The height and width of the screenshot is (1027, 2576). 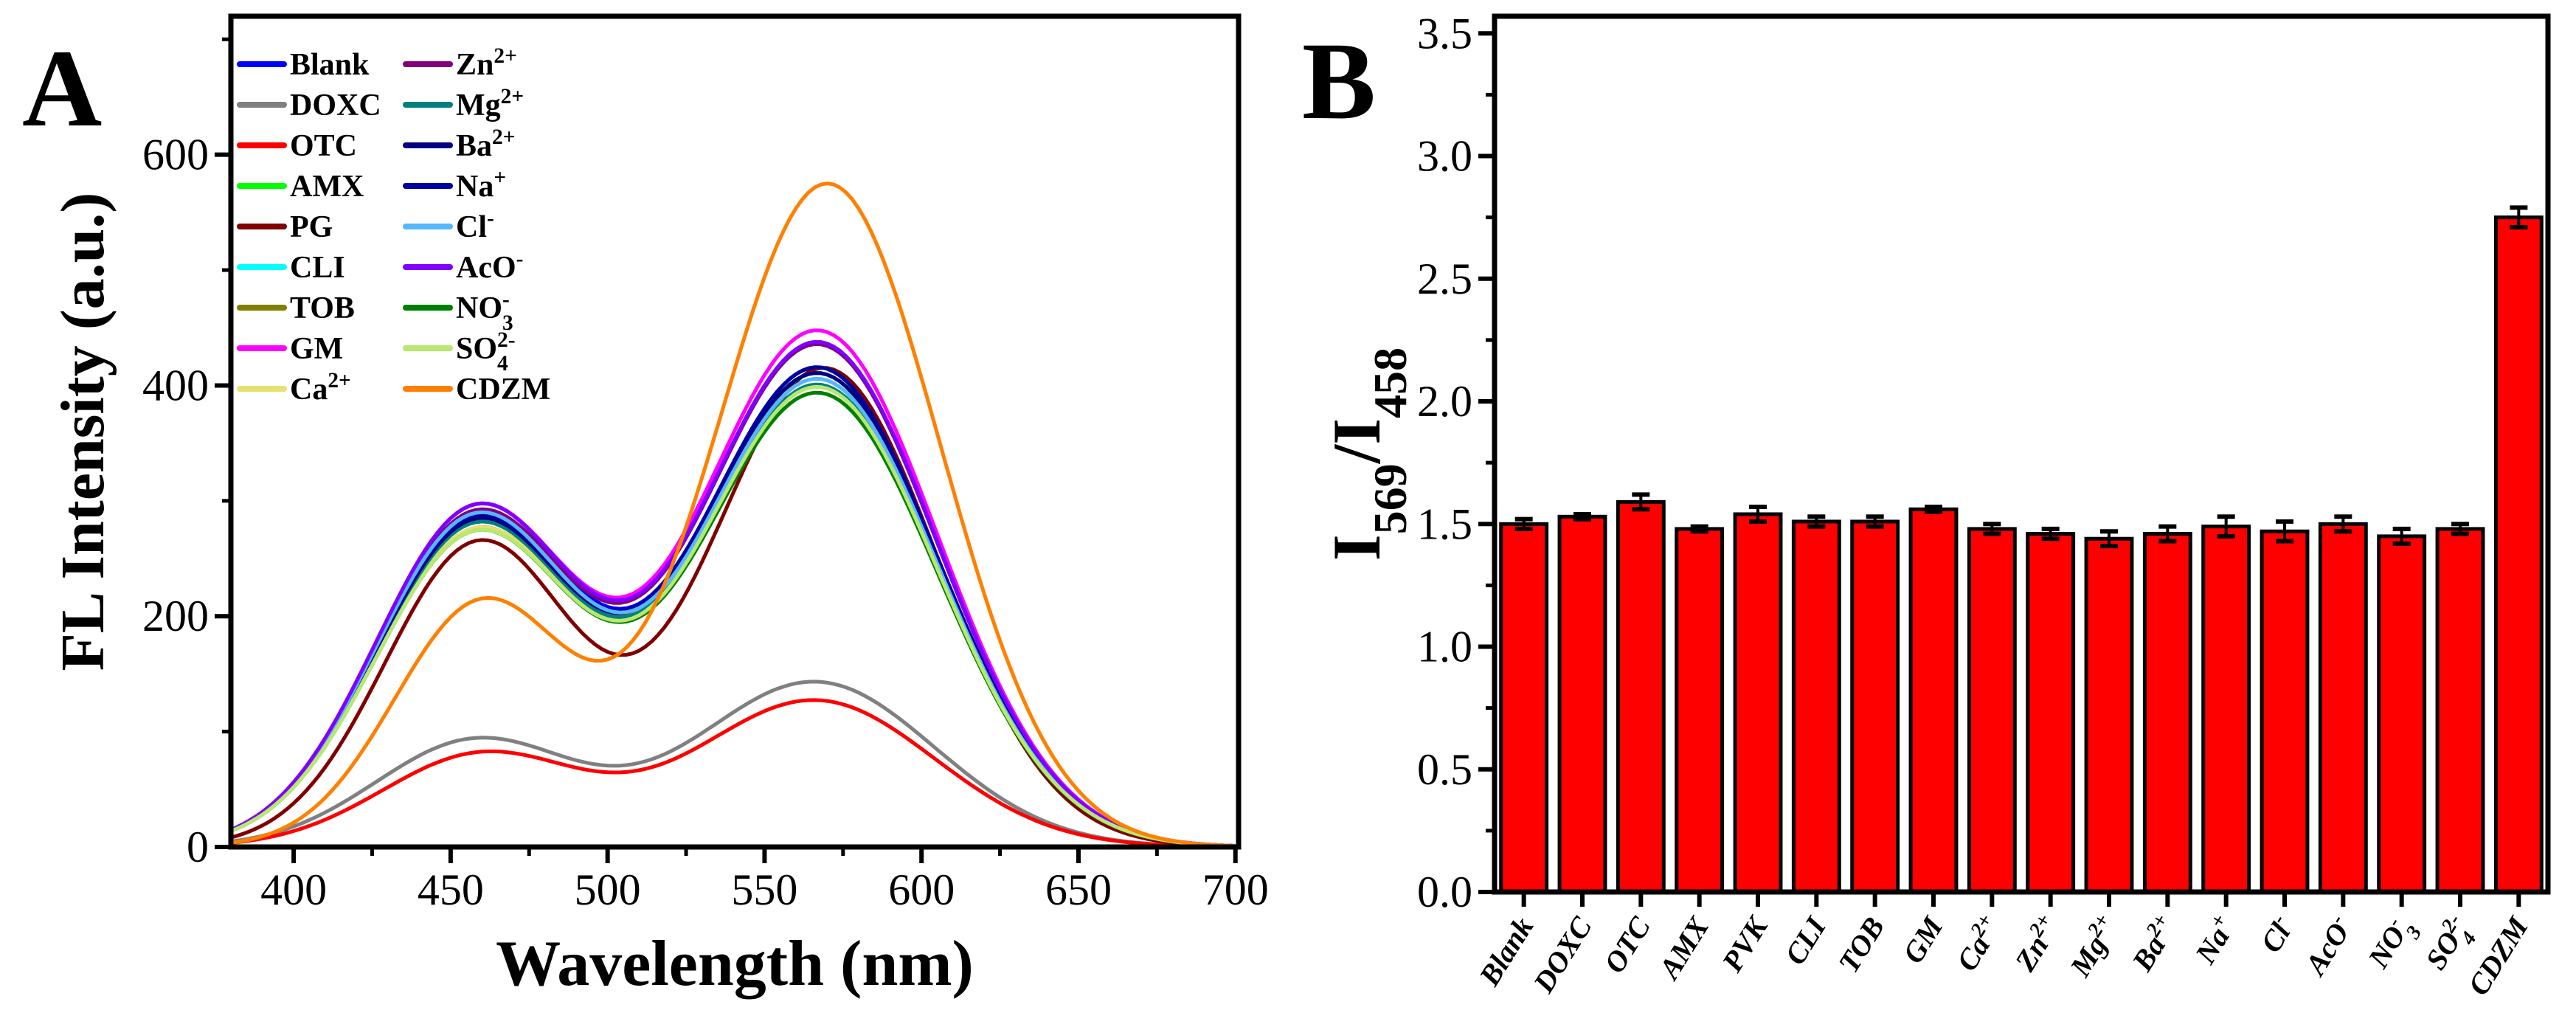 What do you see at coordinates (1524, 708) in the screenshot?
I see `bar-blank` at bounding box center [1524, 708].